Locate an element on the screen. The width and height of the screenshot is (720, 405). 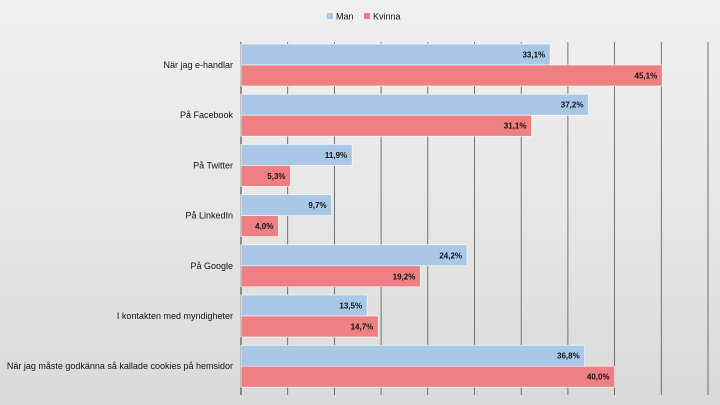
category-label: På Facebook is located at coordinates (207, 115).